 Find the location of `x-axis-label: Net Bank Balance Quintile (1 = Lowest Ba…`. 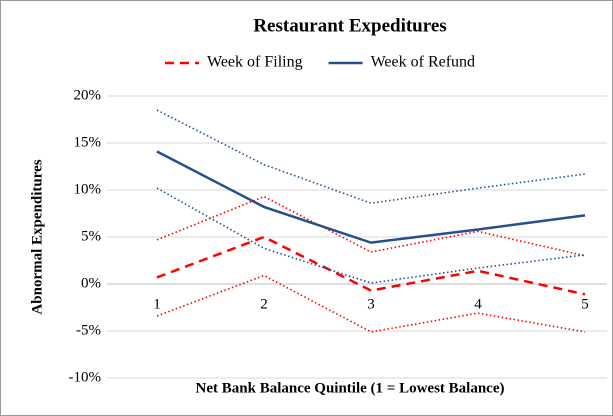

x-axis-label: Net Bank Balance Quintile (1 = Lowest Ba… is located at coordinates (350, 388).